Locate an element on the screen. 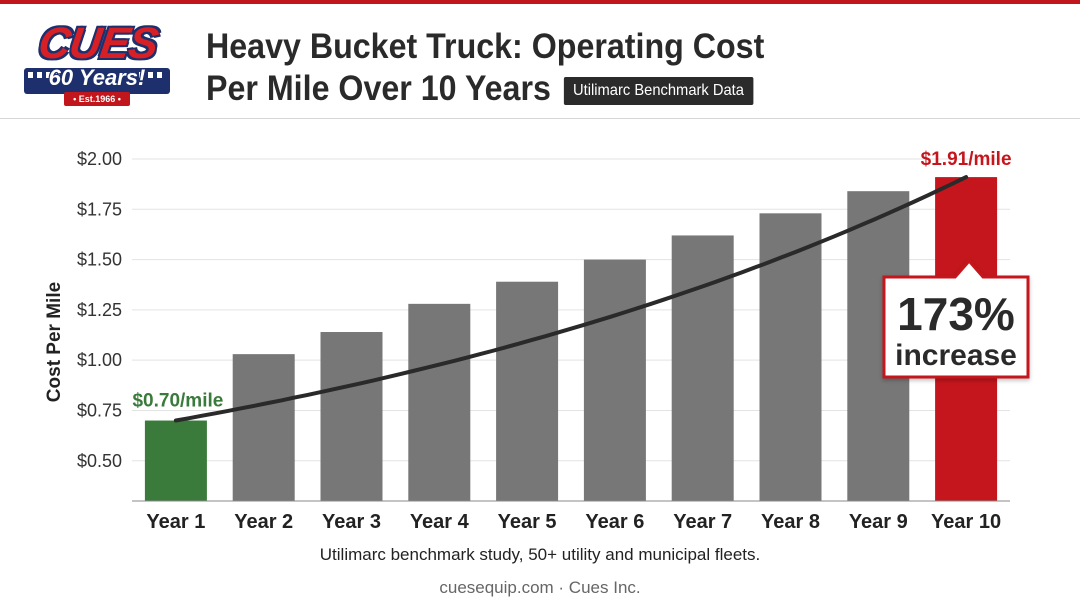 This screenshot has height=603, width=1080. y-tick-label: $0.50 is located at coordinates (99, 461).